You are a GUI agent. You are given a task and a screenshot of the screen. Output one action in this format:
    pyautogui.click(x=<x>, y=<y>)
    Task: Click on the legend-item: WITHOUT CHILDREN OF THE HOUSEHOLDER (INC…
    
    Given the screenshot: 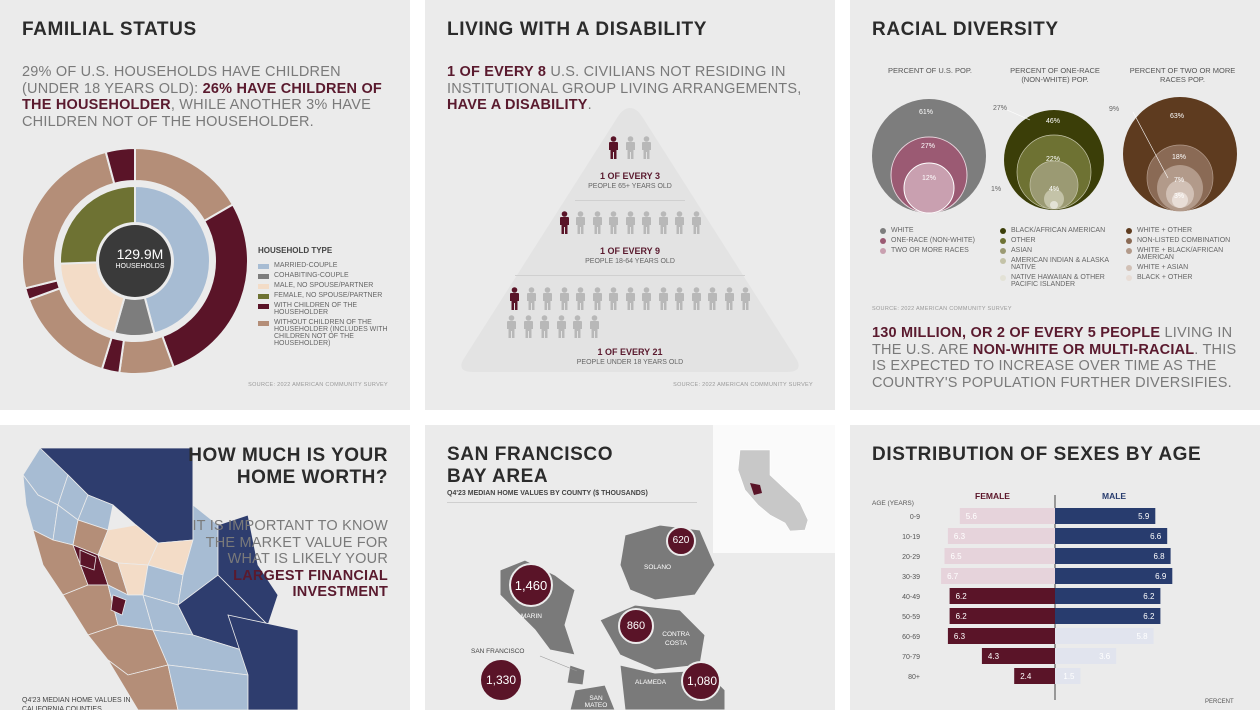 What is the action you would take?
    pyautogui.click(x=325, y=333)
    